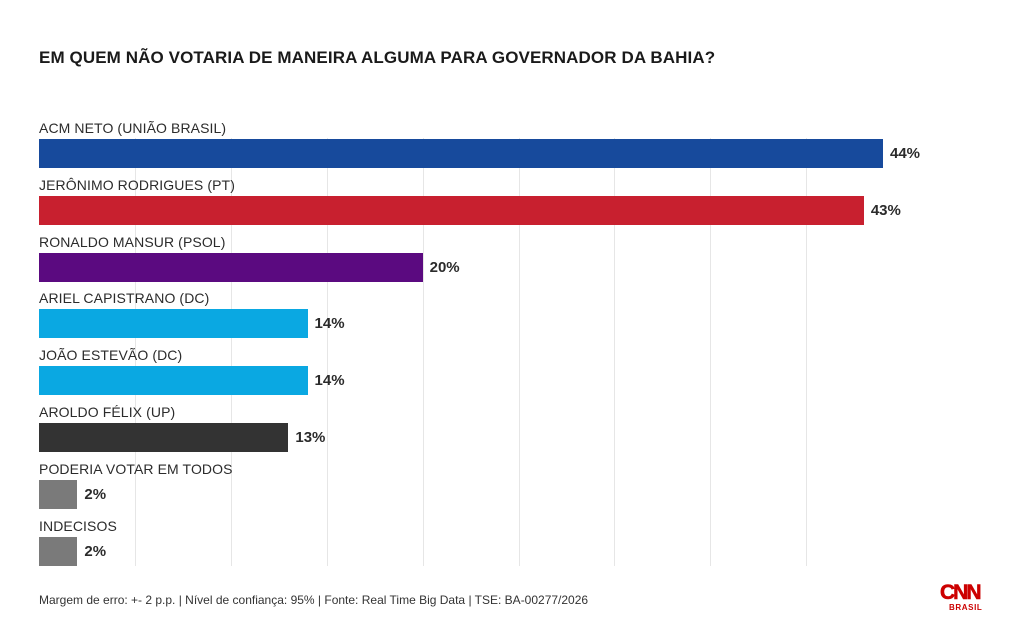 The width and height of the screenshot is (1020, 626). What do you see at coordinates (905, 153) in the screenshot?
I see `data-label: 44%` at bounding box center [905, 153].